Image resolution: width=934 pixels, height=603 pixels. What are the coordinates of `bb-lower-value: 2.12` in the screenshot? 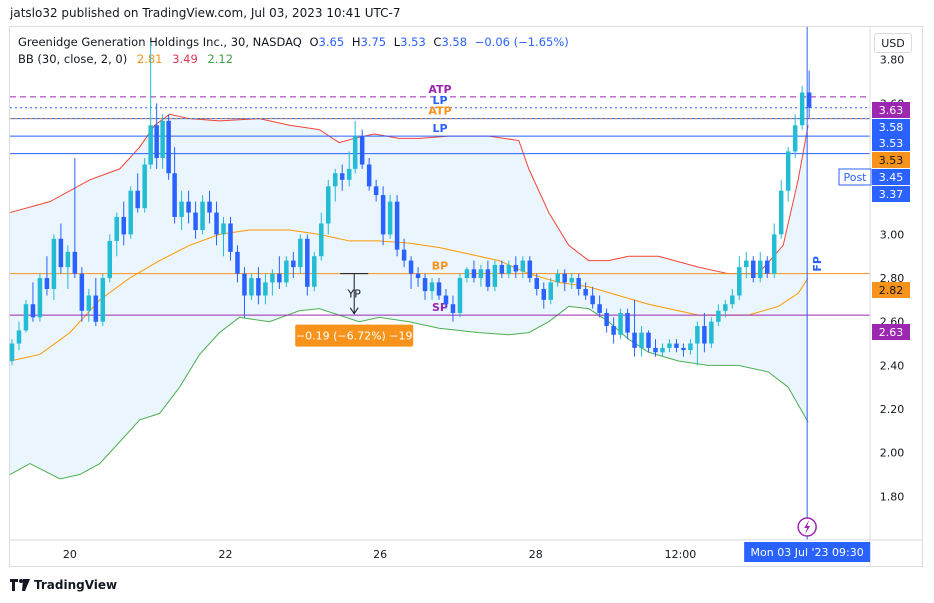 It's located at (220, 59).